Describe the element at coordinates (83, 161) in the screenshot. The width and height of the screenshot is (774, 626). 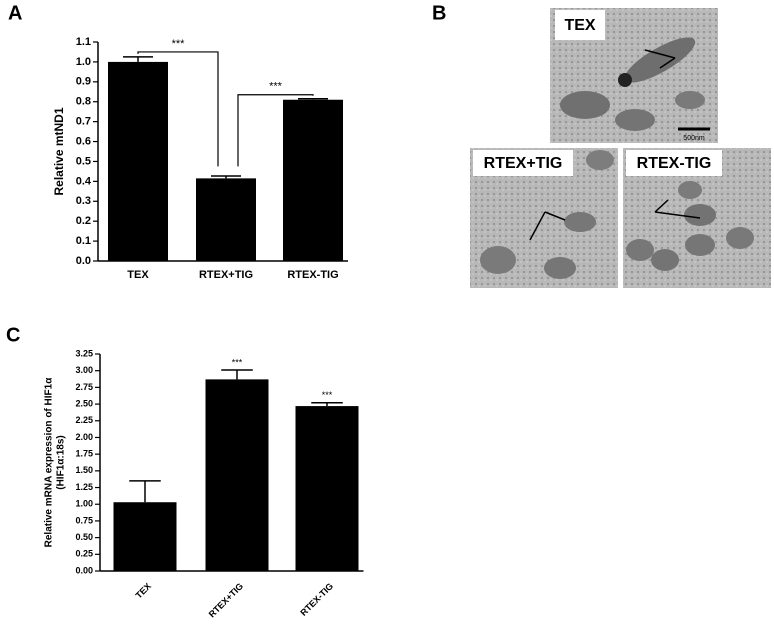
I see `y-tick-label: 0.5` at that location.